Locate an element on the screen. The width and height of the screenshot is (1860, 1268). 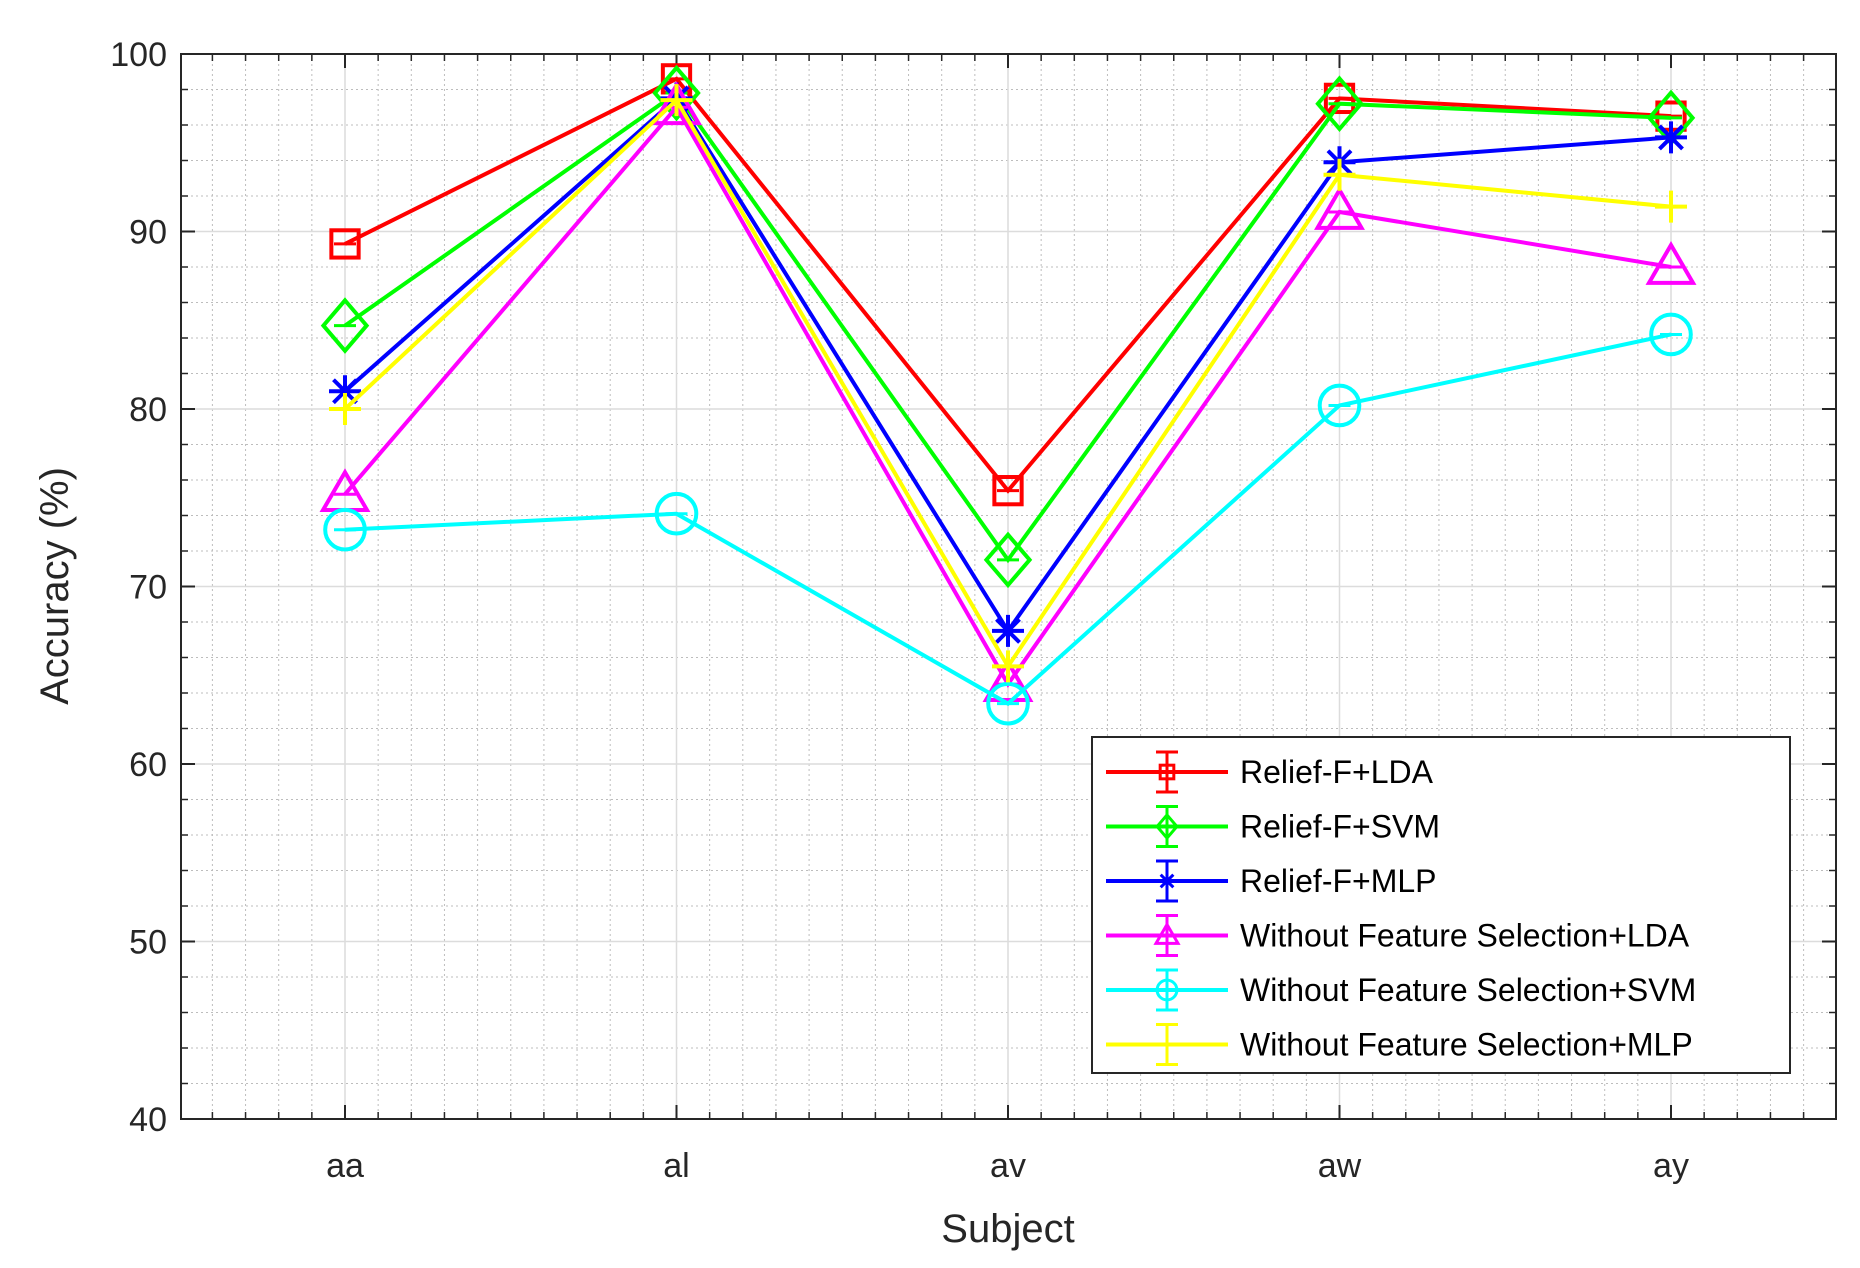
y-tick-label: 90 is located at coordinates (148, 233).